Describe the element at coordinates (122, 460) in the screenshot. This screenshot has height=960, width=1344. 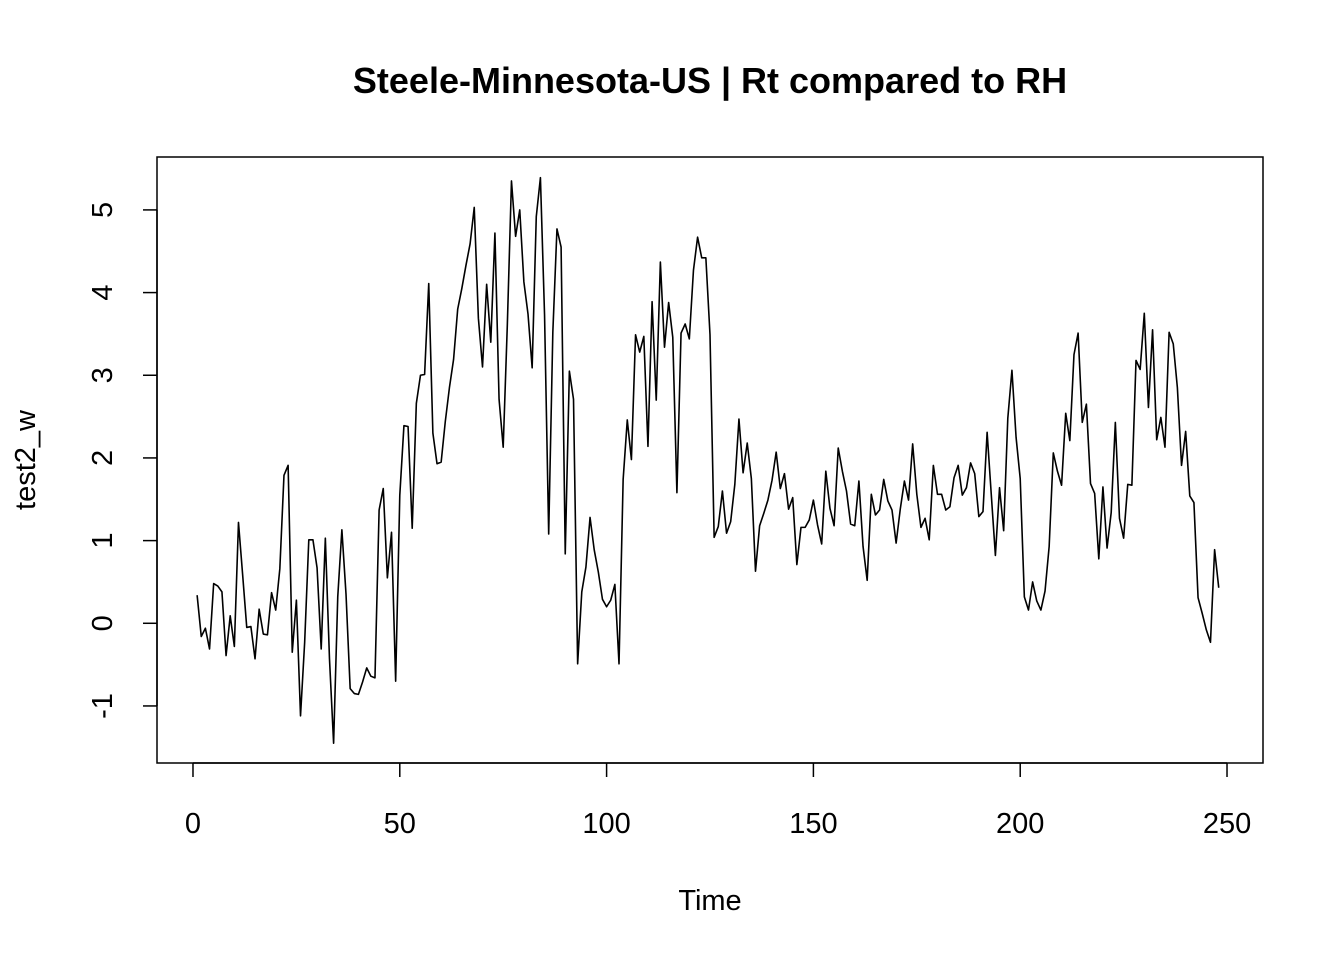
I see `y-axis: -1 0 1 2 3 4 5` at that location.